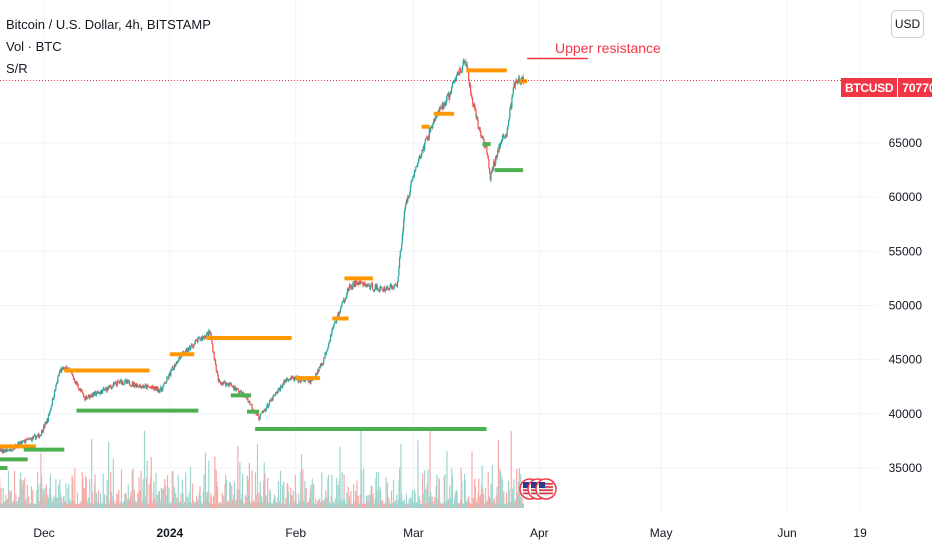 The image size is (932, 550). Describe the element at coordinates (450, 533) in the screenshot. I see `time-axis: Dec 2024 Feb Mar Apr May Jun 19` at that location.